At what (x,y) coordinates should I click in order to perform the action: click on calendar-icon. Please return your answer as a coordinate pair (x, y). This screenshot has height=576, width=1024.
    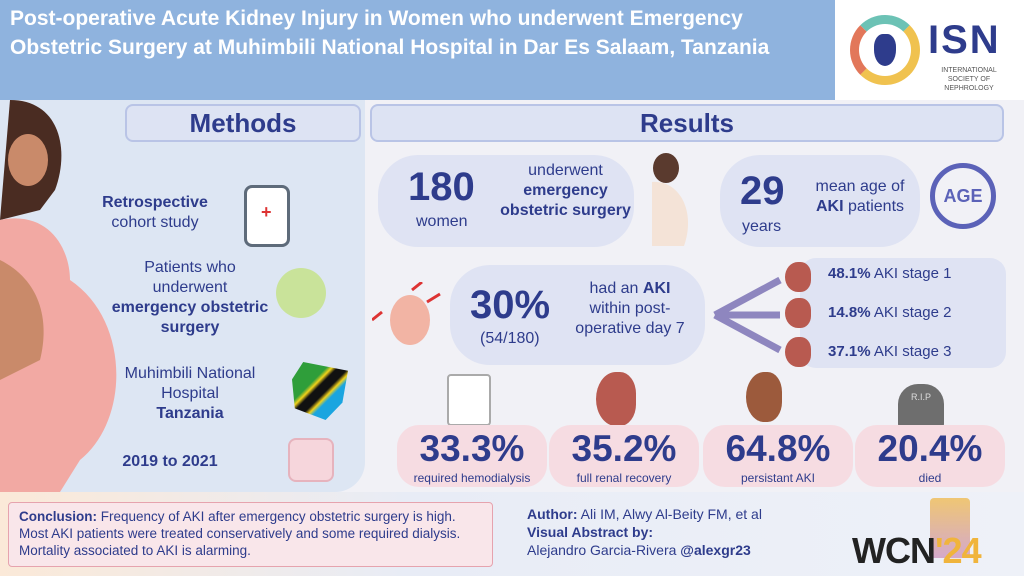
    Looking at the image, I should click on (311, 460).